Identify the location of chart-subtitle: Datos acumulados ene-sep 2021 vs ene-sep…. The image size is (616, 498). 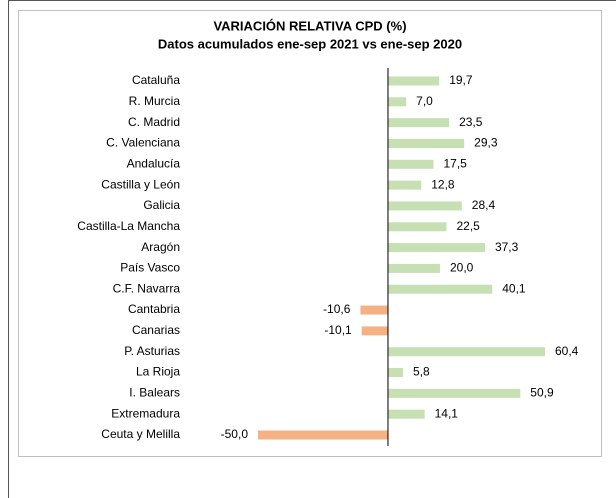
(310, 43).